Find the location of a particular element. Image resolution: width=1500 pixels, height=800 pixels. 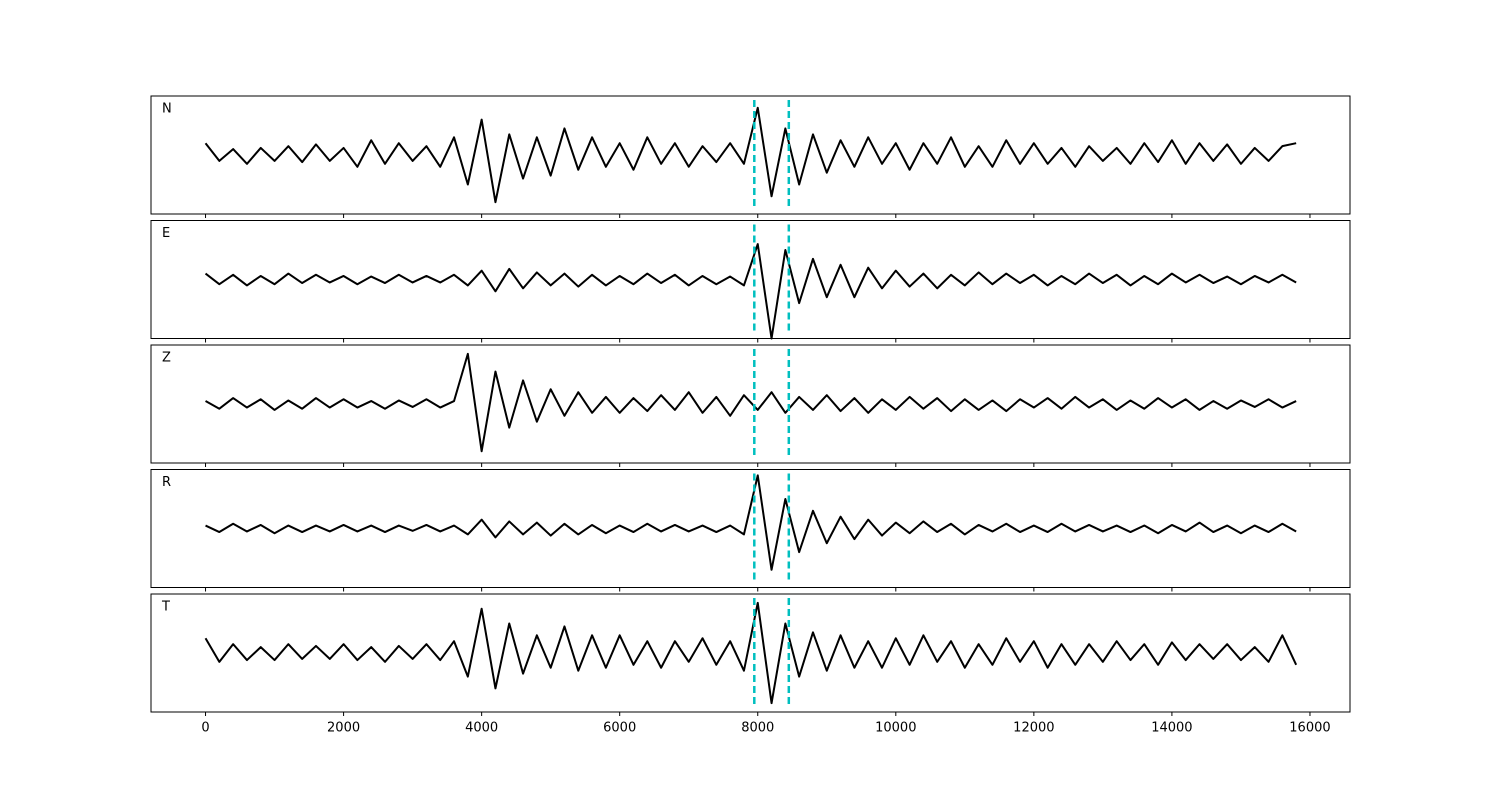

x-tick-label: 12000 is located at coordinates (1033, 728).